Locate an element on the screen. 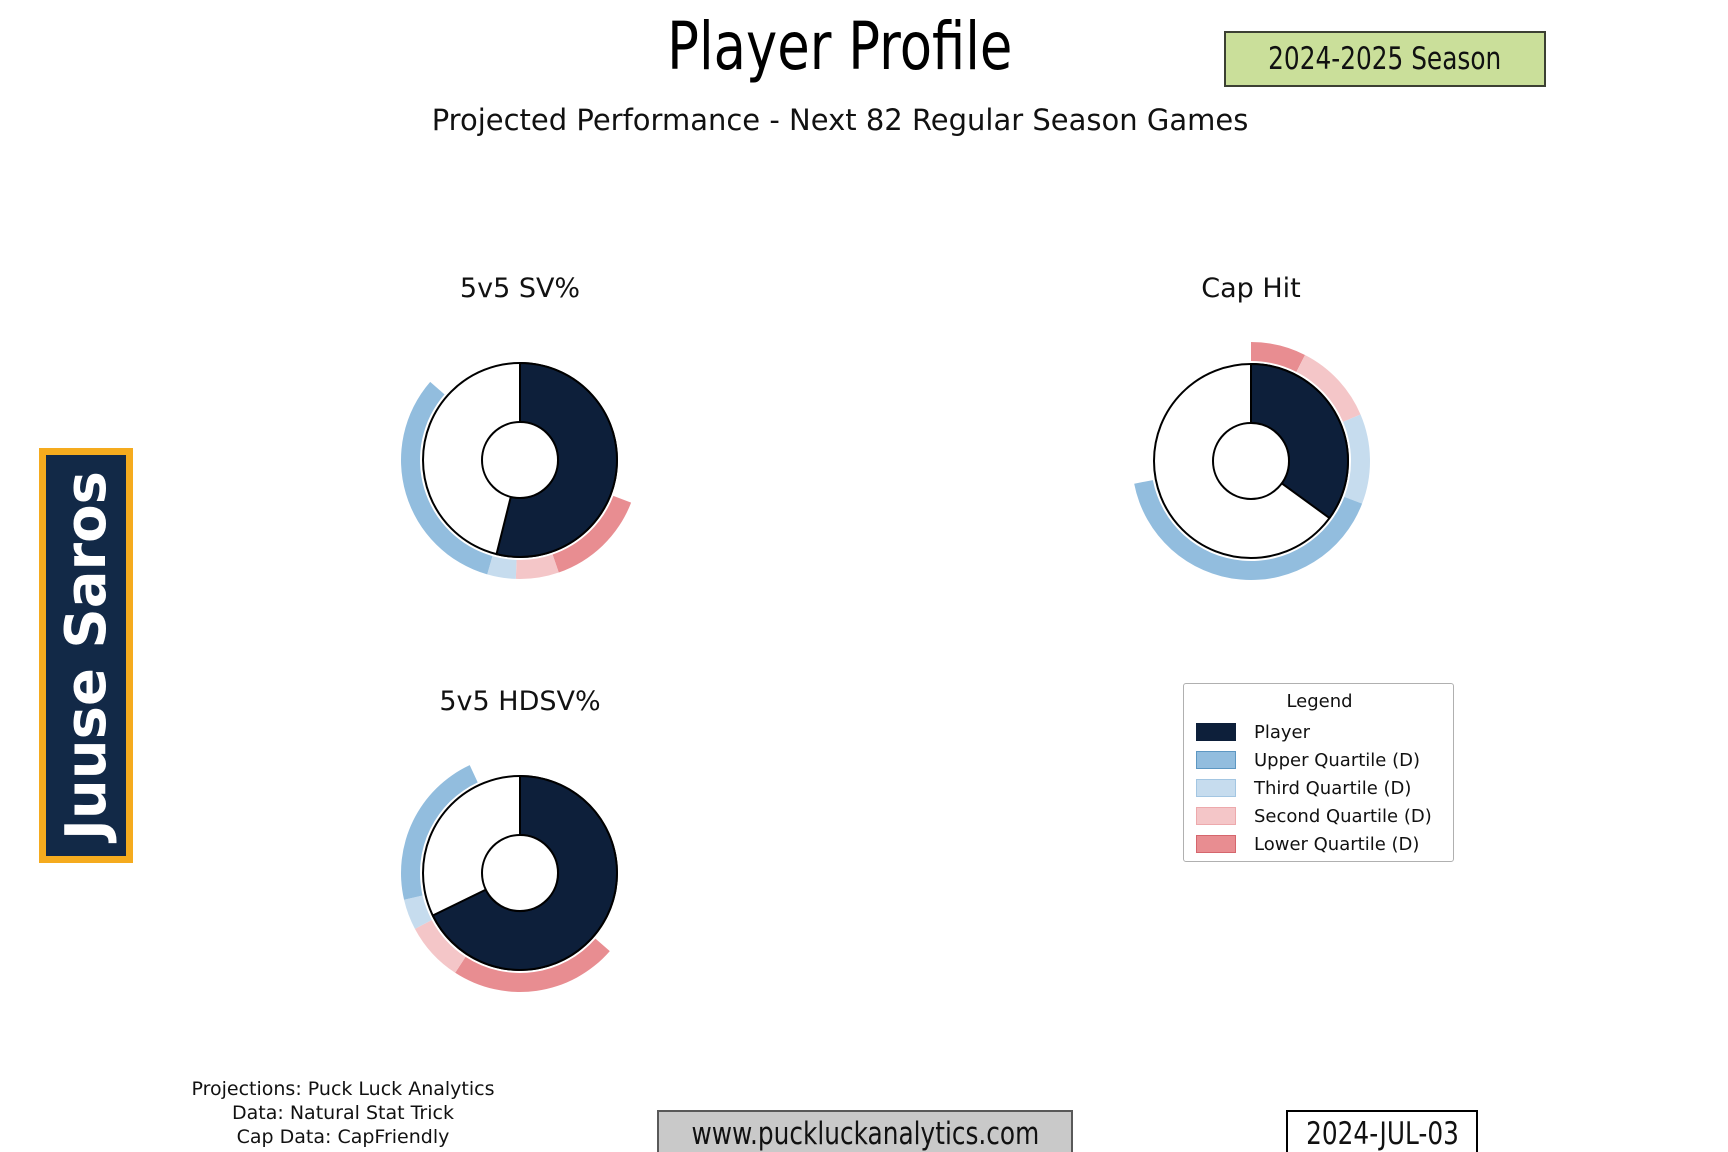 The height and width of the screenshot is (1152, 1728). legend-item-second-quartile: Second Quartile (D) is located at coordinates (1319, 816).